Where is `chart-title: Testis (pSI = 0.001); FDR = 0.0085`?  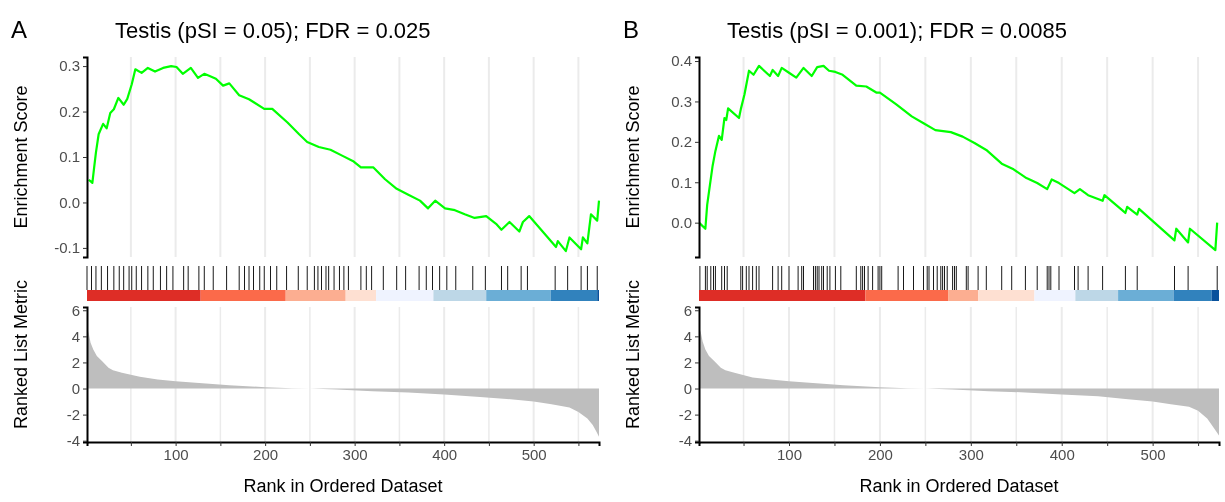
chart-title: Testis (pSI = 0.001); FDR = 0.0085 is located at coordinates (897, 30).